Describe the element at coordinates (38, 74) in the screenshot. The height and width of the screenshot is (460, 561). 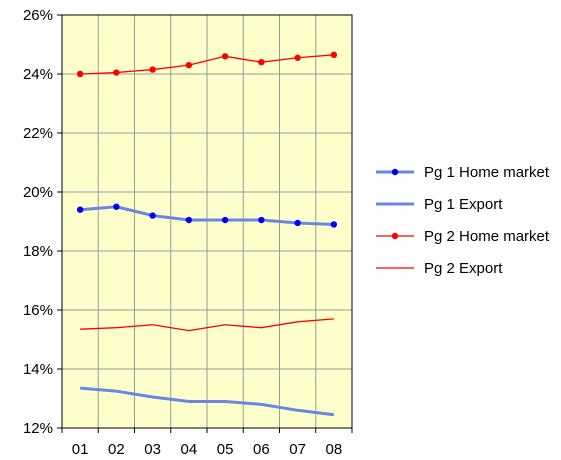
I see `y-tick-label: 24%` at that location.